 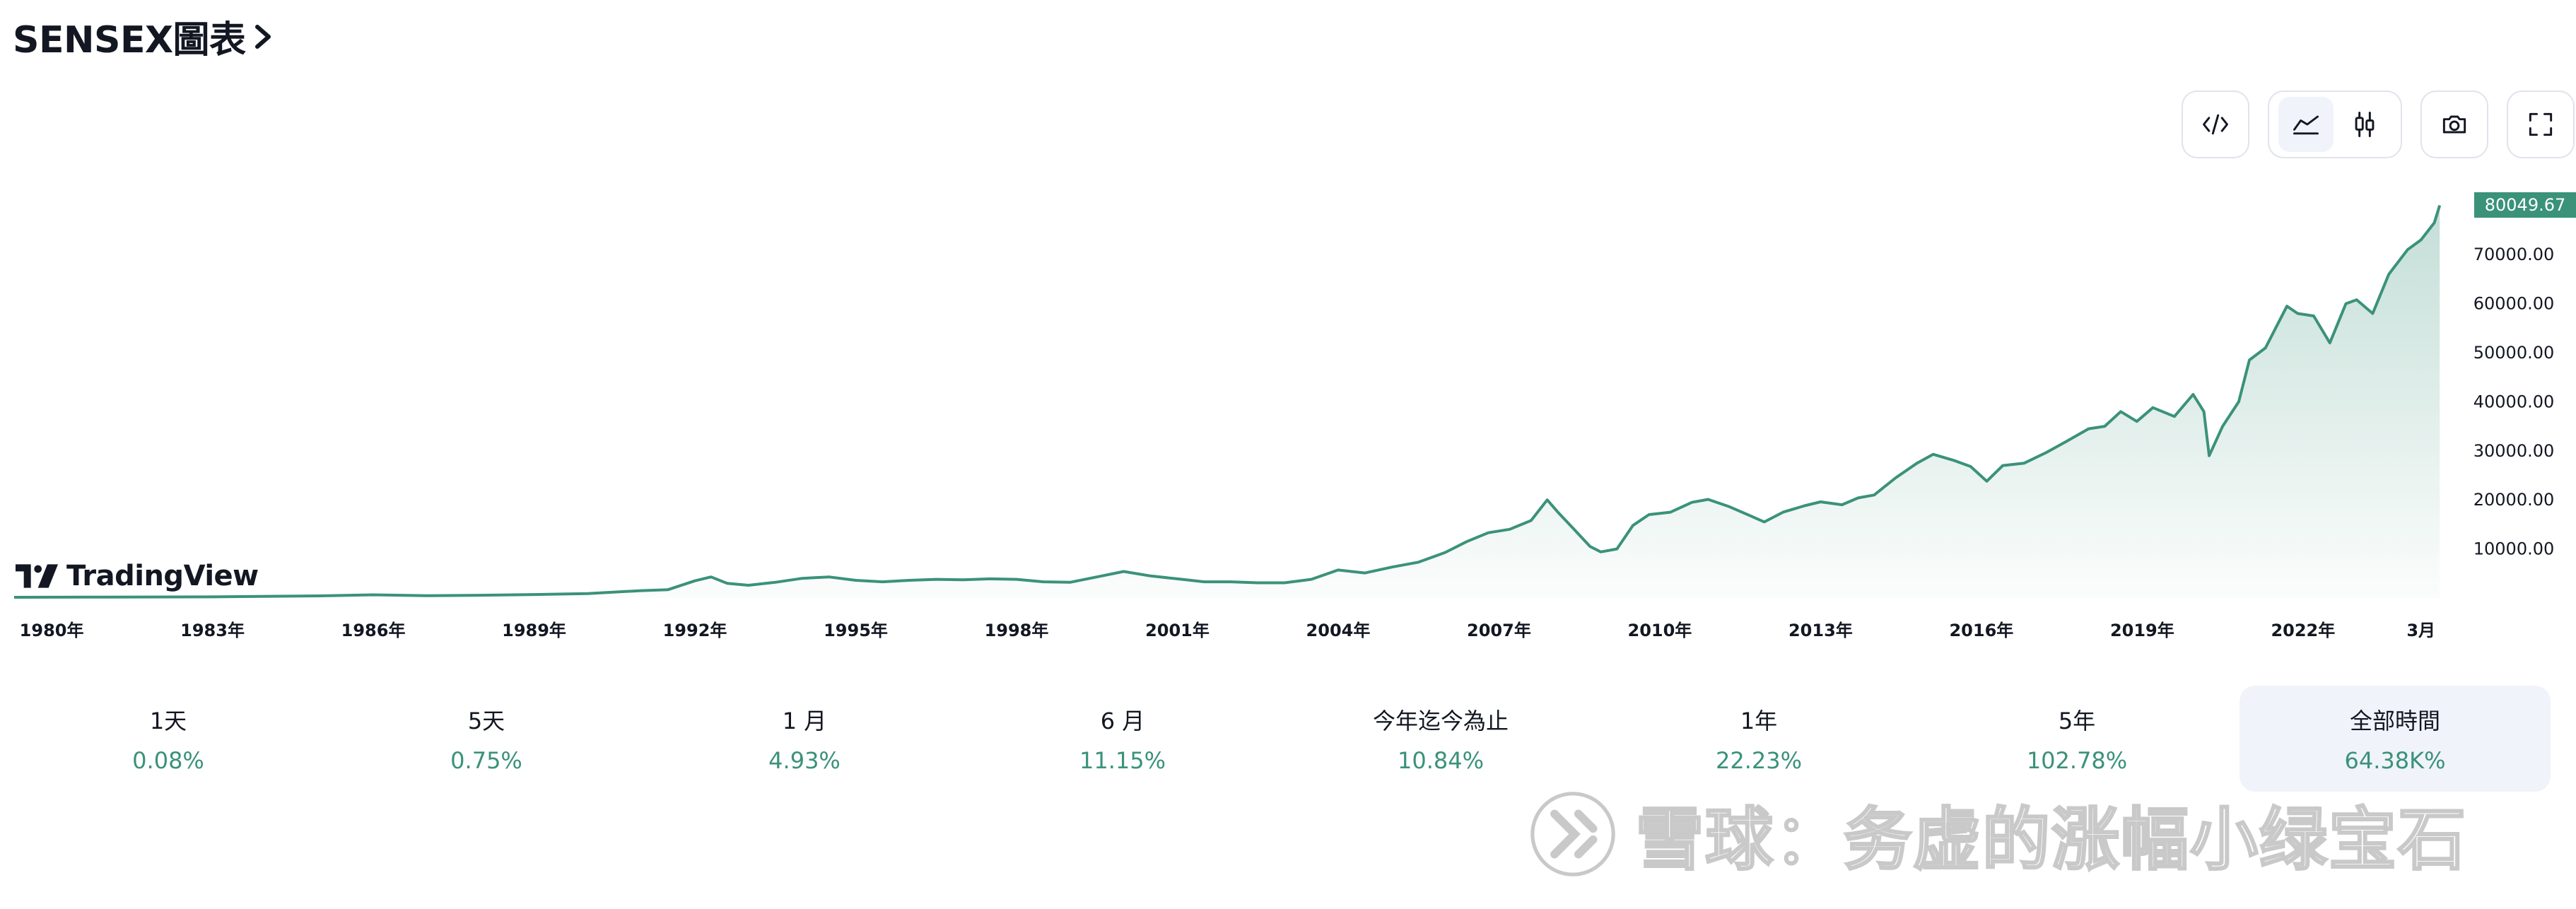 I want to click on page-title: SENSEX圖表, so click(x=129, y=40).